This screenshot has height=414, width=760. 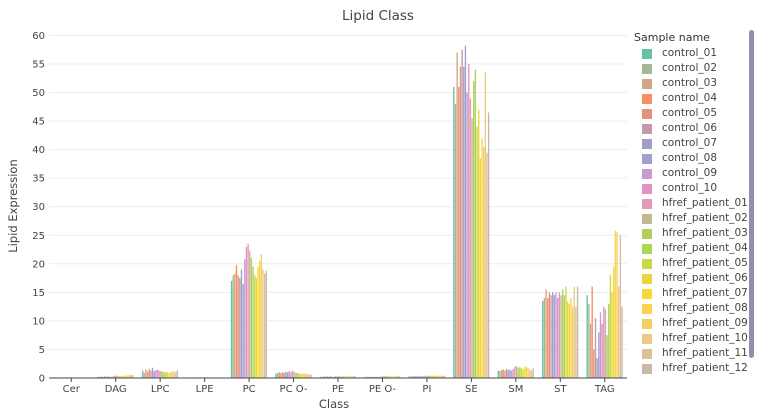 I want to click on legend-item: hfref_patient_10, so click(x=692, y=338).